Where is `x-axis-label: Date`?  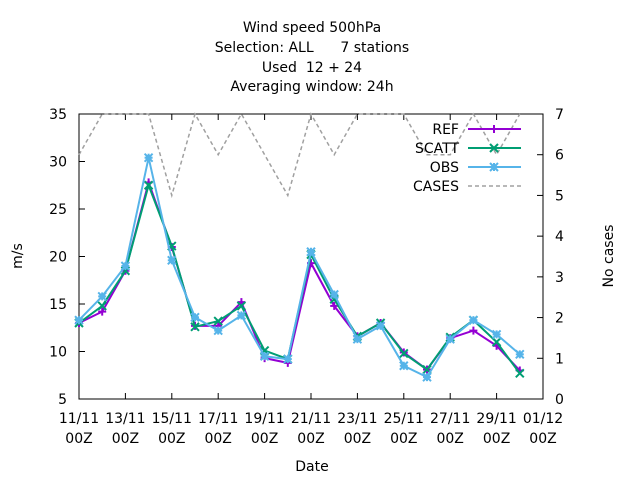 x-axis-label: Date is located at coordinates (311, 467).